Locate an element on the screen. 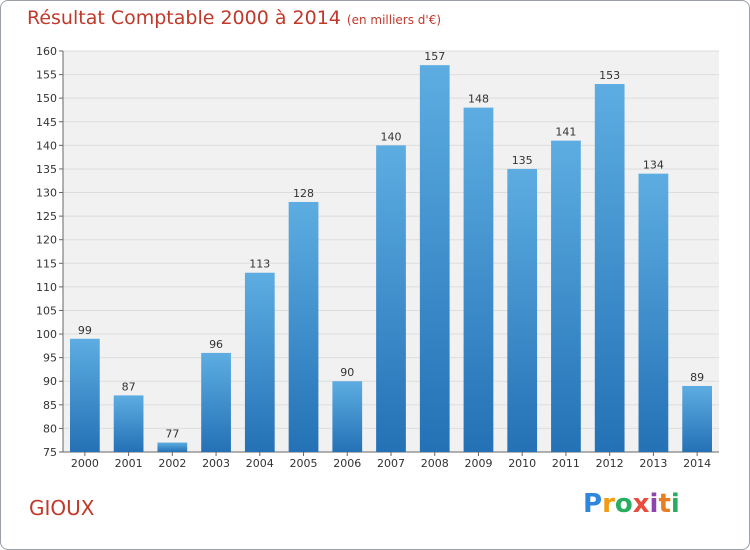 The image size is (750, 550). logo-letter: P is located at coordinates (593, 504).